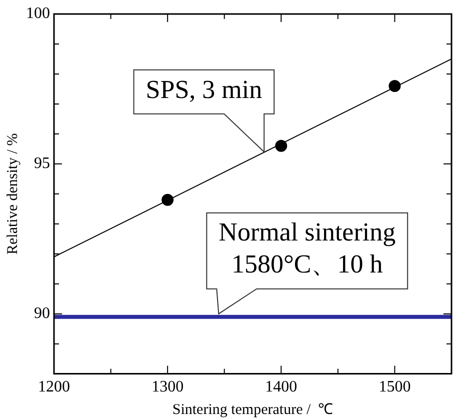 The image size is (458, 419). Describe the element at coordinates (204, 89) in the screenshot. I see `annotation: SPS, 3 min` at that location.